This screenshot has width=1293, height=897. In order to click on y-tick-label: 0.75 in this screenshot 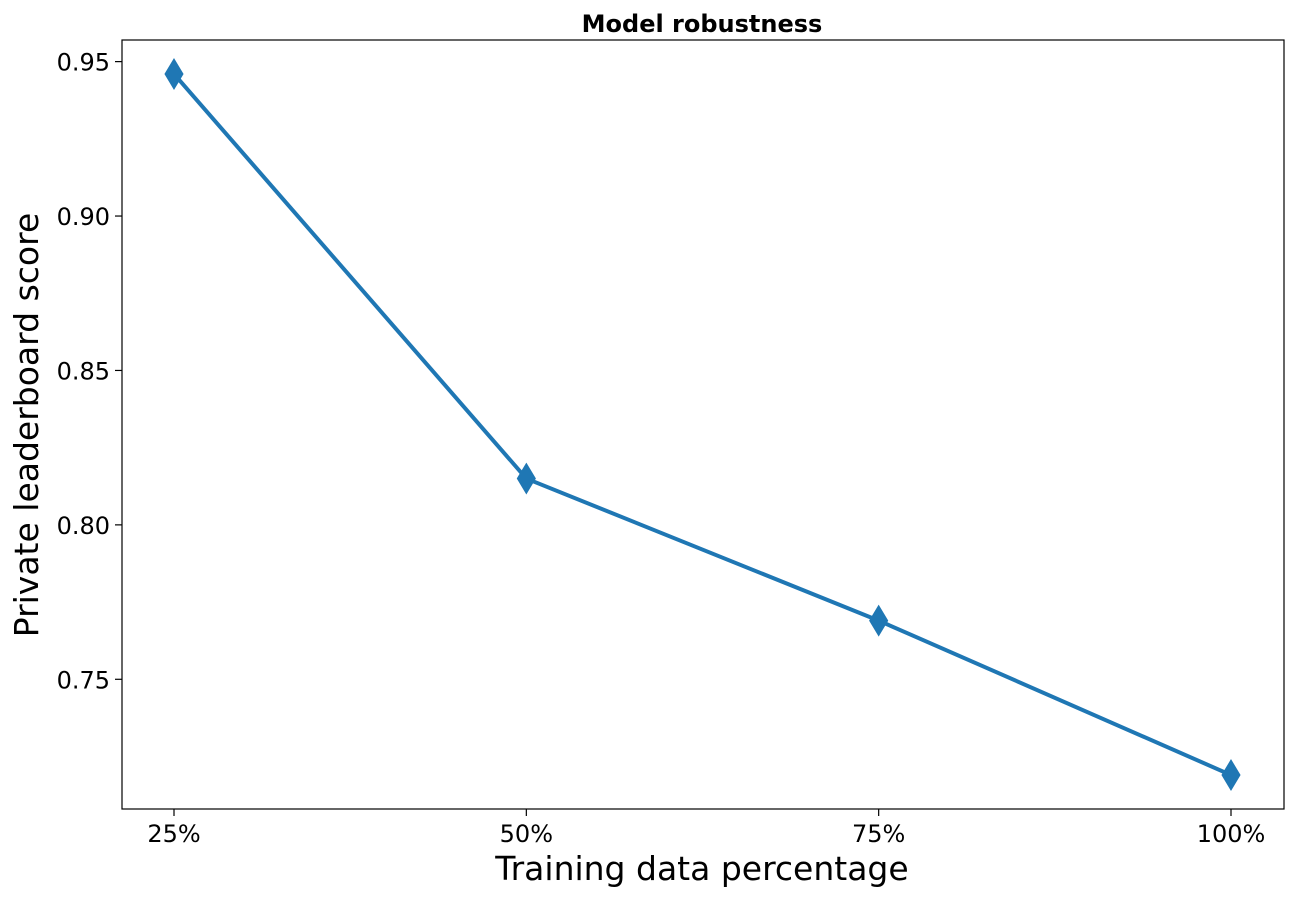, I will do `click(83, 680)`.